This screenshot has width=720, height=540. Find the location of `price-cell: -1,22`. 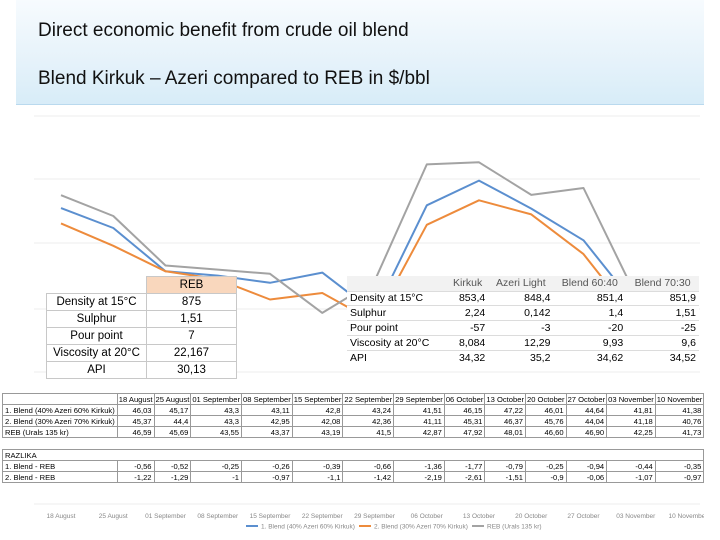

price-cell: -1,22 is located at coordinates (135, 477).